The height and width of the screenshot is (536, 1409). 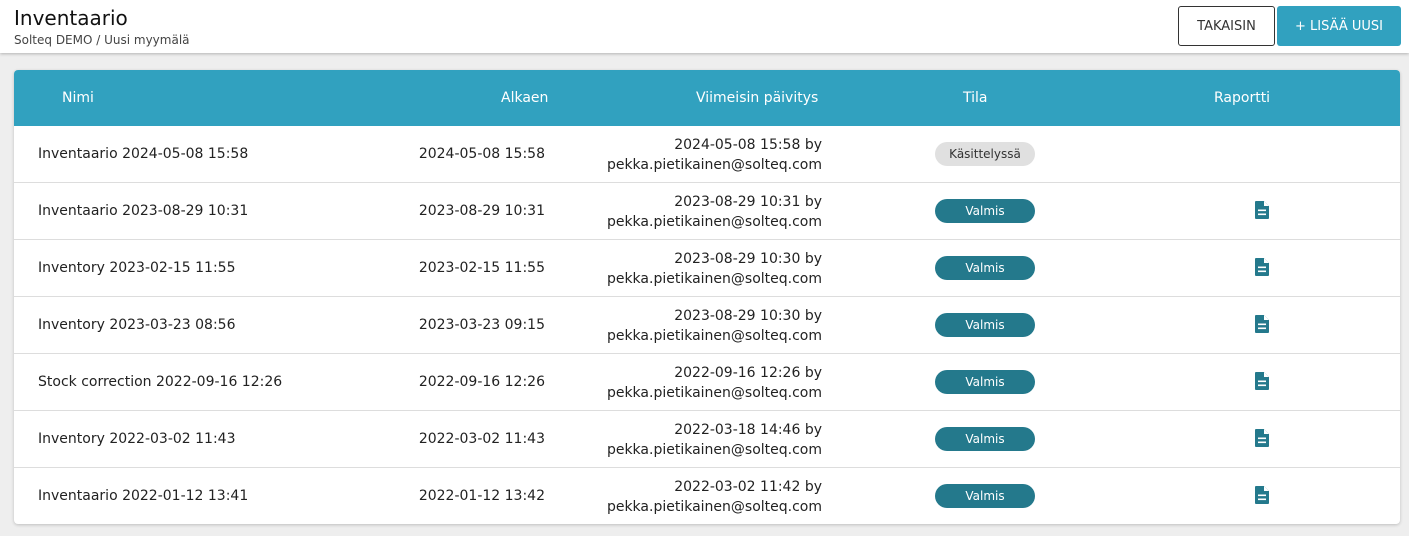 What do you see at coordinates (748, 430) in the screenshot?
I see `updated-time: 2022-03-18 14:46 by` at bounding box center [748, 430].